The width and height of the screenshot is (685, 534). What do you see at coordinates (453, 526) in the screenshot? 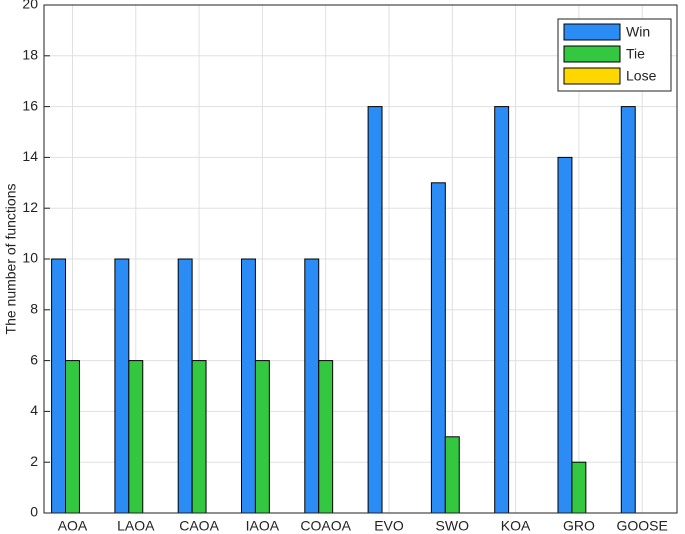
I see `x-tick-label: SWO` at bounding box center [453, 526].